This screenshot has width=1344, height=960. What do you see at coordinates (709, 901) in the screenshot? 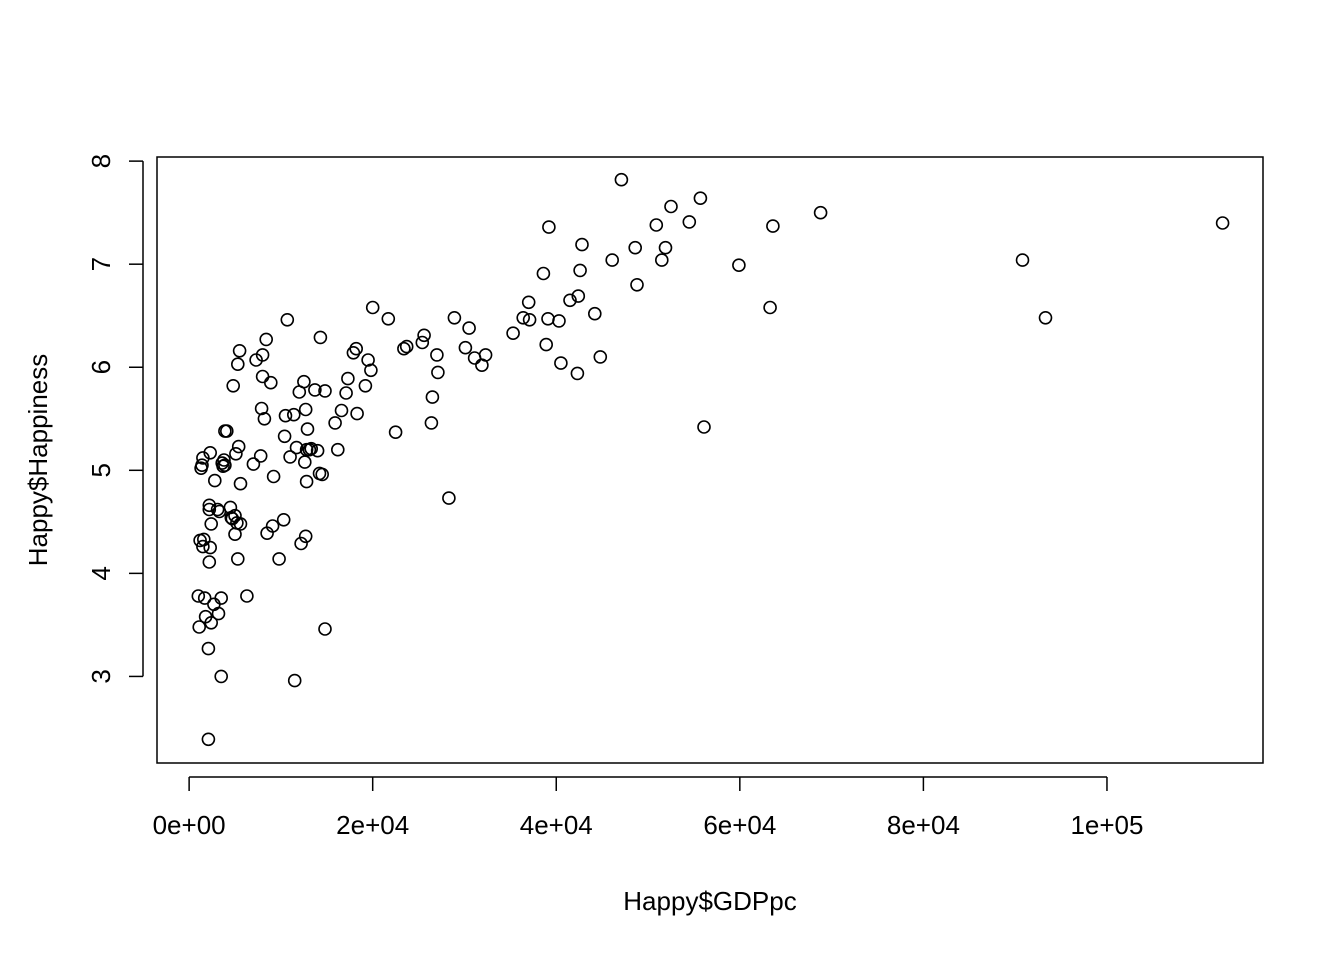
I see `x-axis-label: Happy$GDPpc` at bounding box center [709, 901].